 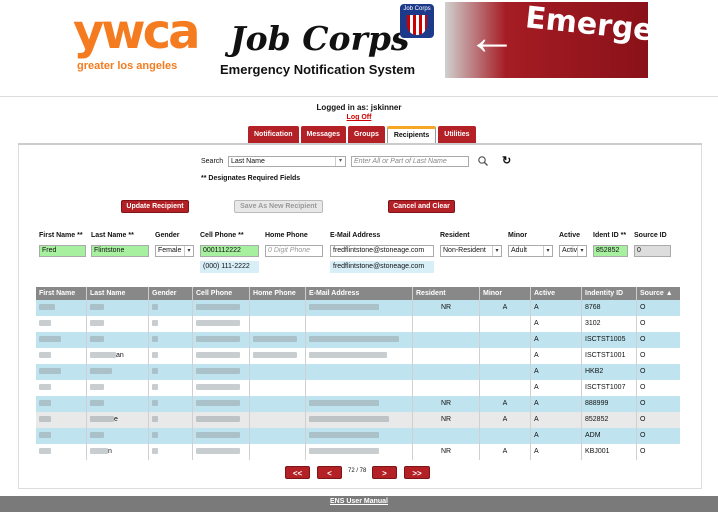 I want to click on search-icon, so click(x=483, y=161).